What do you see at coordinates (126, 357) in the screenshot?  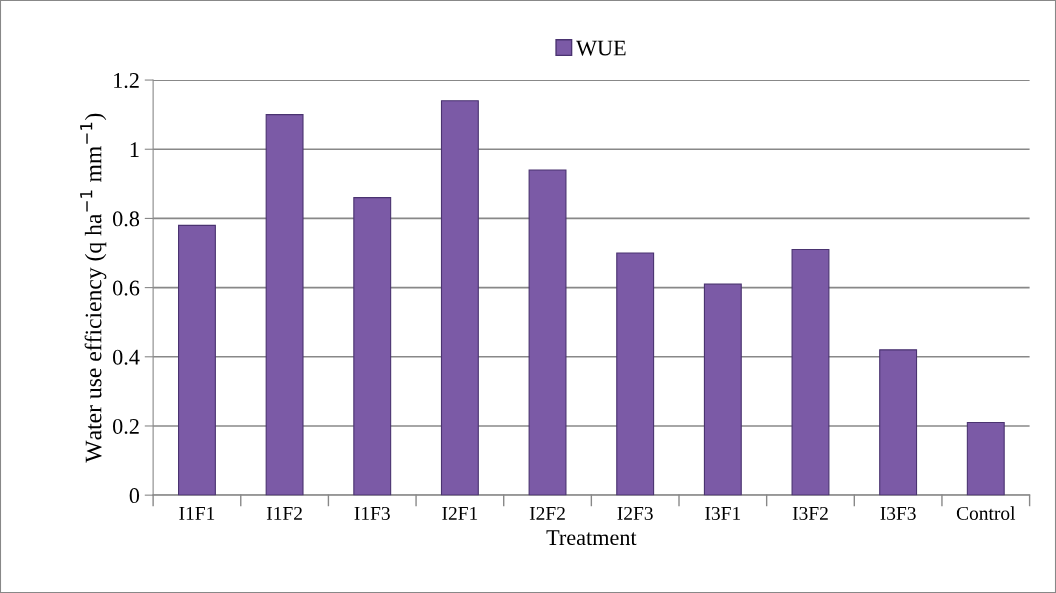 I see `y-tick-label: 0.4` at bounding box center [126, 357].